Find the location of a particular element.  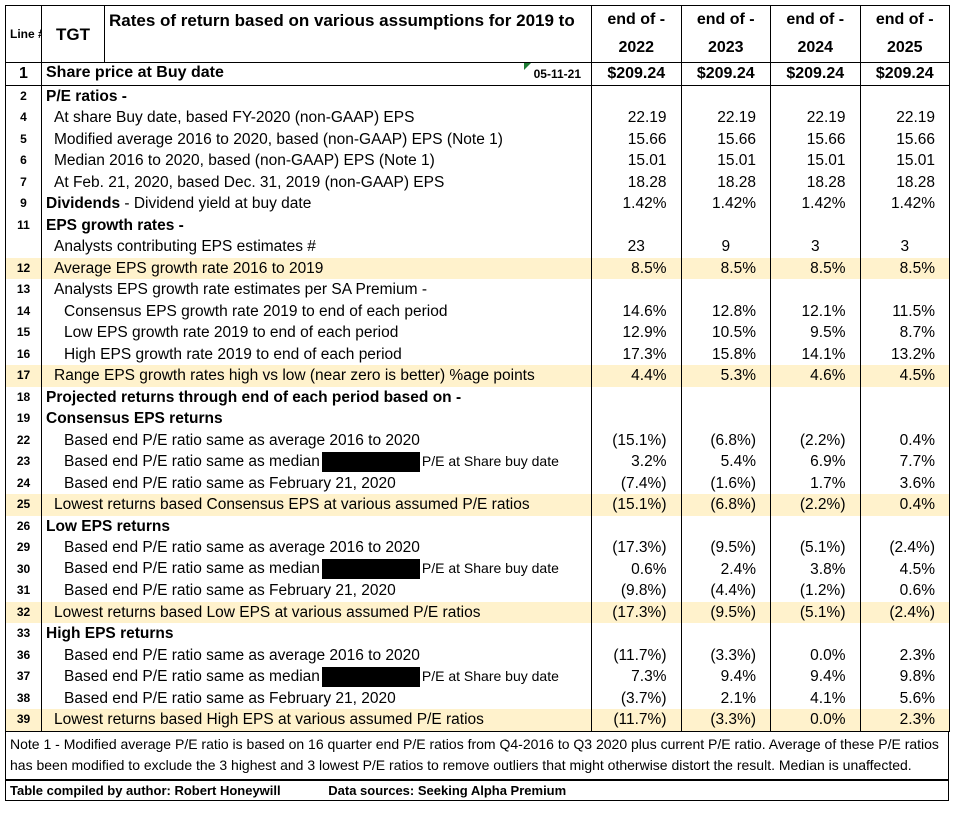

value-cell-2024: 3 is located at coordinates (815, 247).